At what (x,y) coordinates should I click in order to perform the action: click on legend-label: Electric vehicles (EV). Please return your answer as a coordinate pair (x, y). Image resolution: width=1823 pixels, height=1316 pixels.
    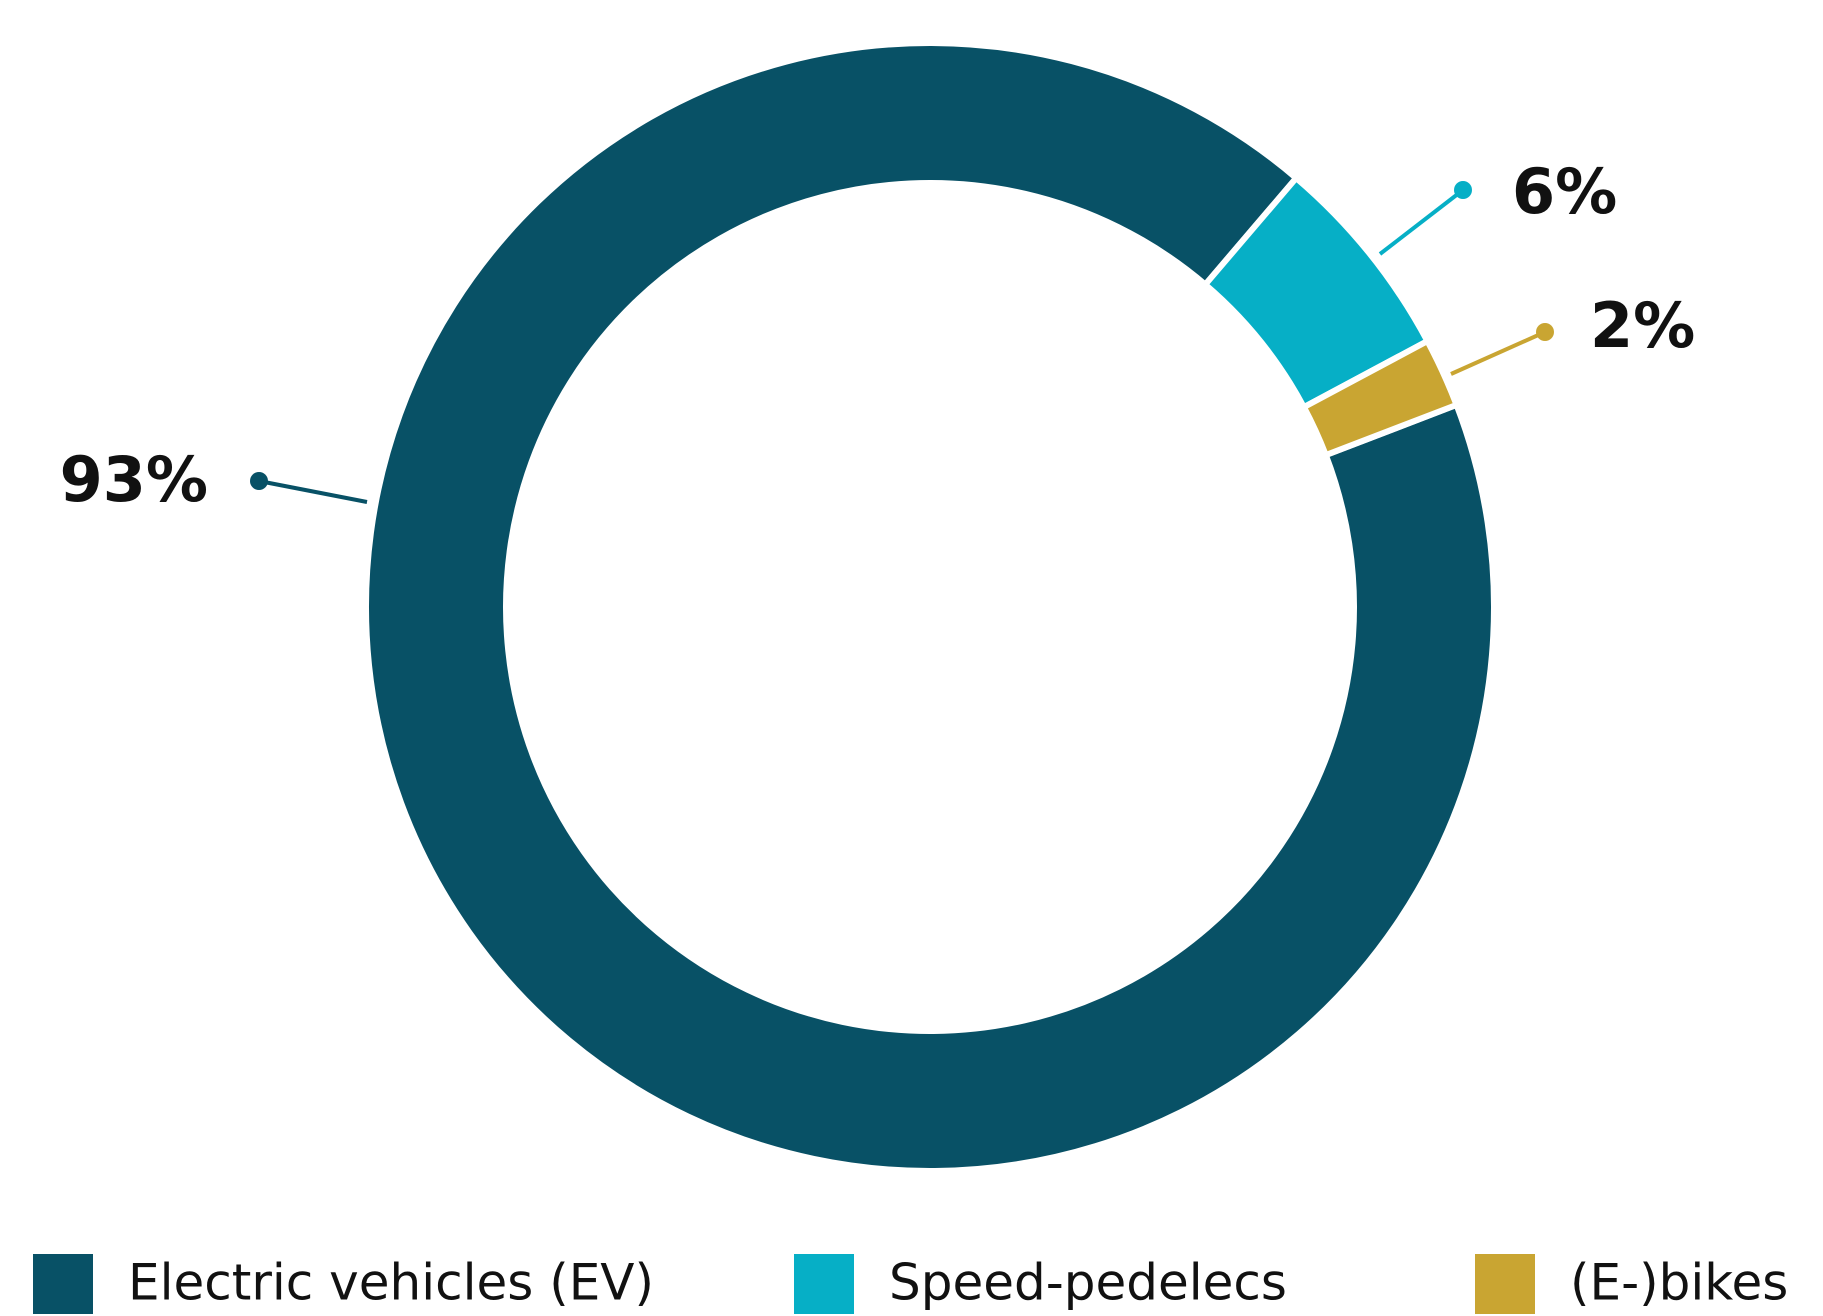
    Looking at the image, I should click on (391, 1283).